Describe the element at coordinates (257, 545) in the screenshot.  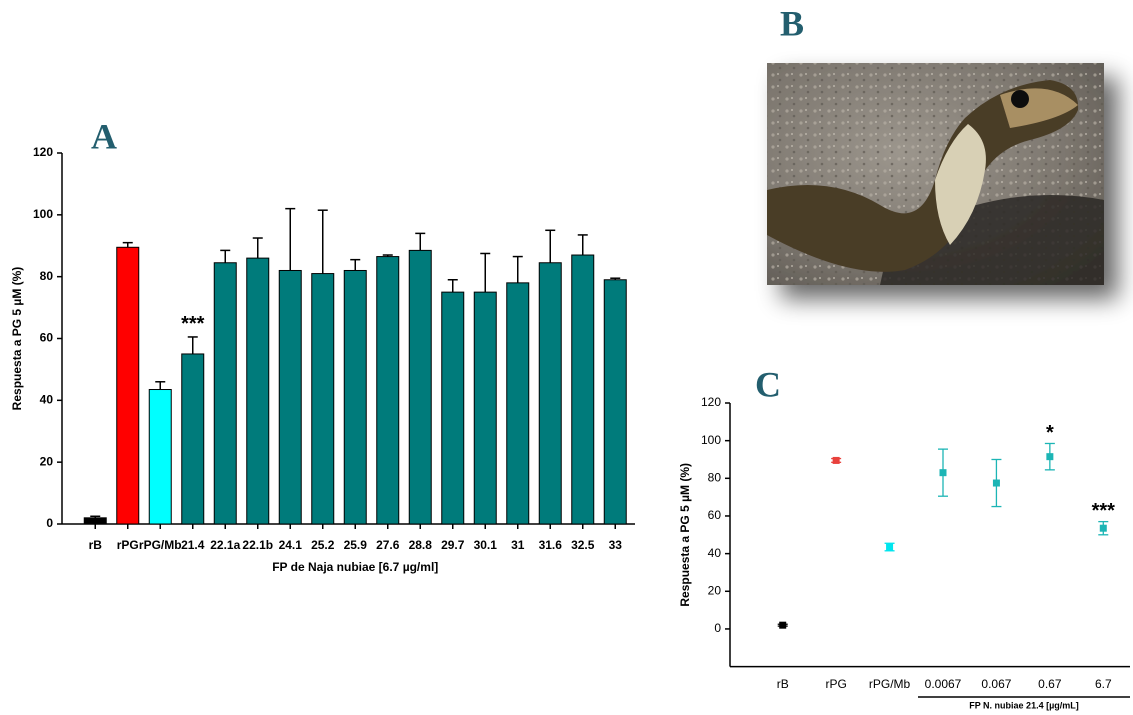
I see `x-tick-label: 22.1b` at that location.